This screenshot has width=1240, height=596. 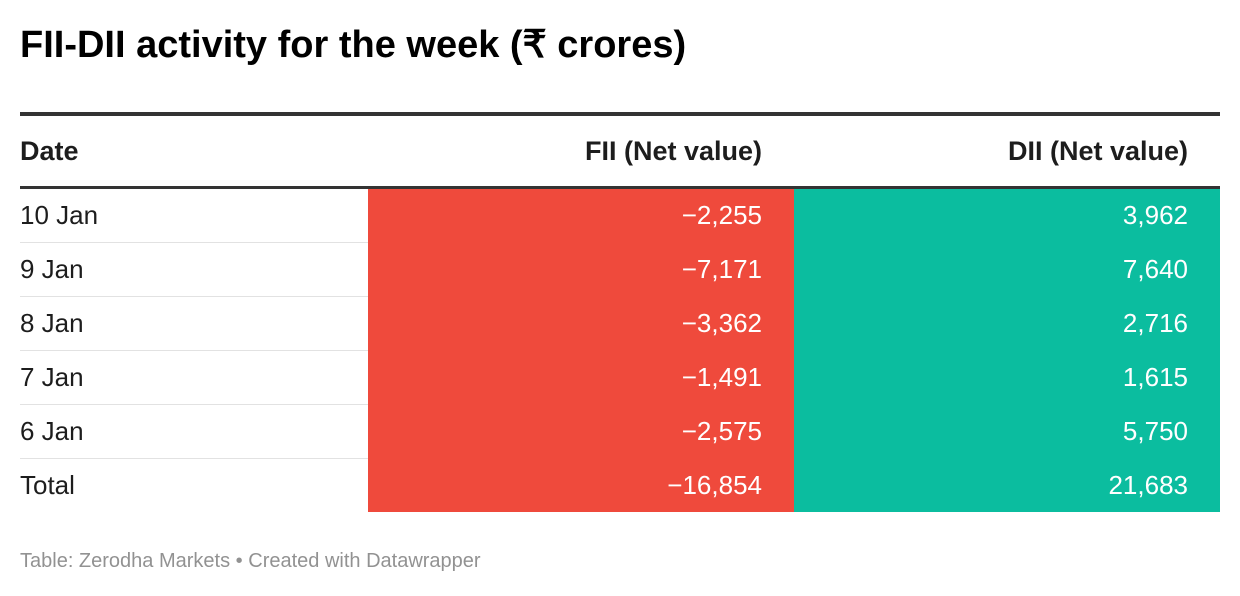 I want to click on dii-value-cell: 7,640, so click(x=1007, y=269).